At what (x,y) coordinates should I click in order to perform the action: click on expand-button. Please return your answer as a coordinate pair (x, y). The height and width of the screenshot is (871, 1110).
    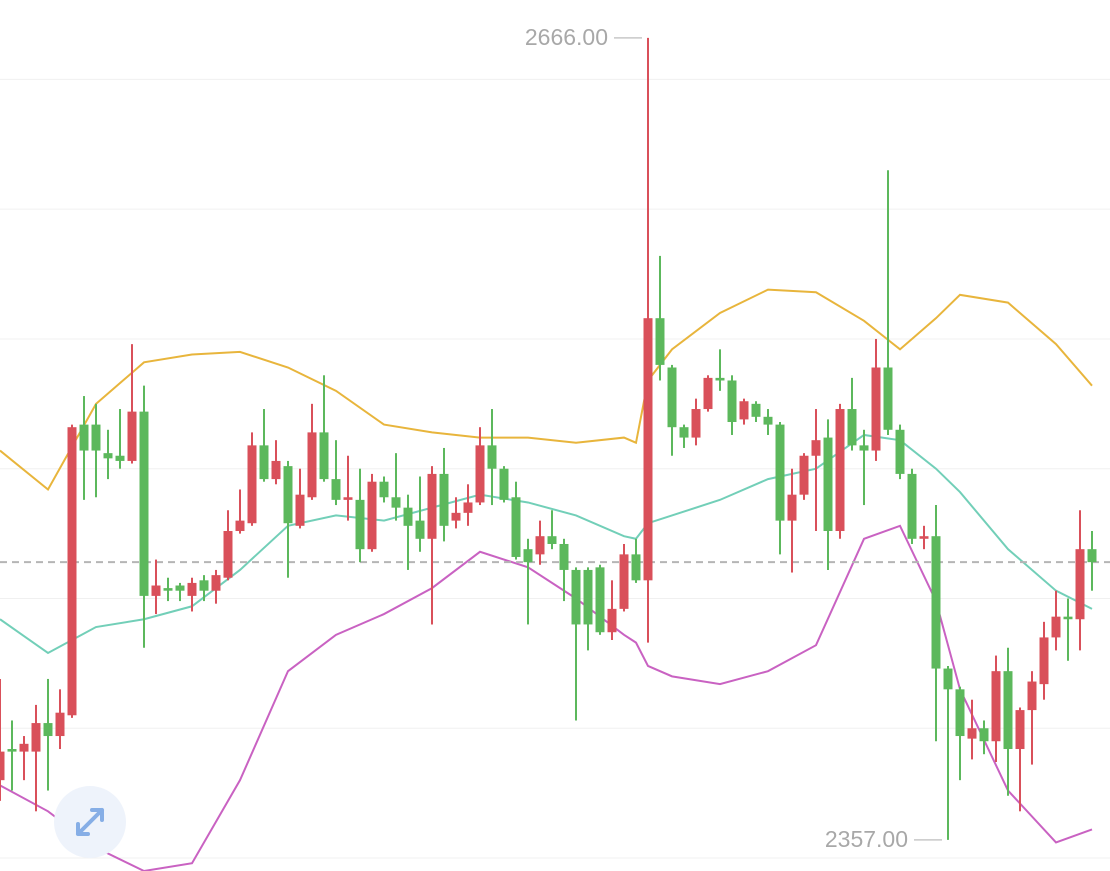
    Looking at the image, I should click on (90, 822).